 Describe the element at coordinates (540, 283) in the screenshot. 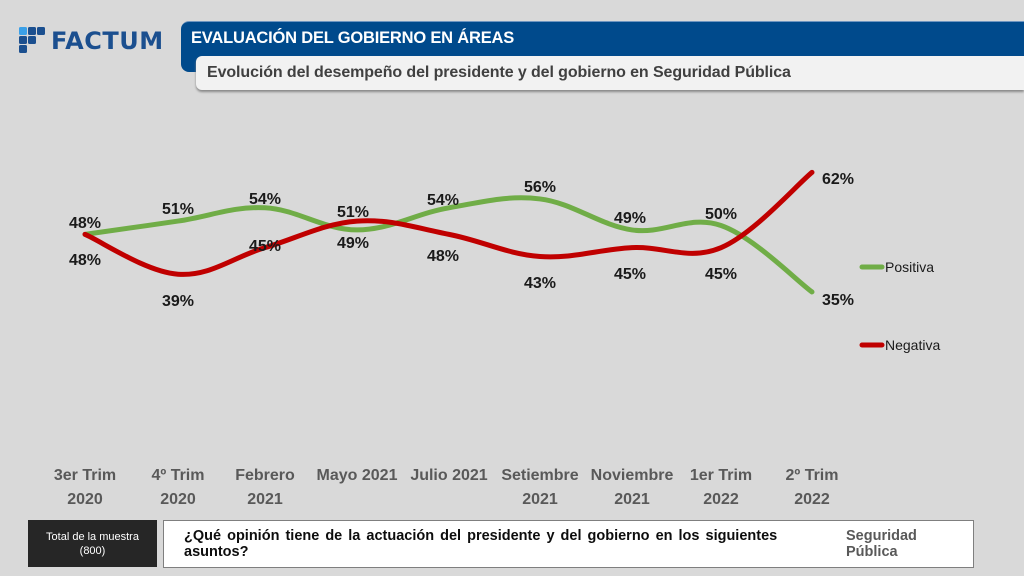

I see `data-label: 43%` at that location.